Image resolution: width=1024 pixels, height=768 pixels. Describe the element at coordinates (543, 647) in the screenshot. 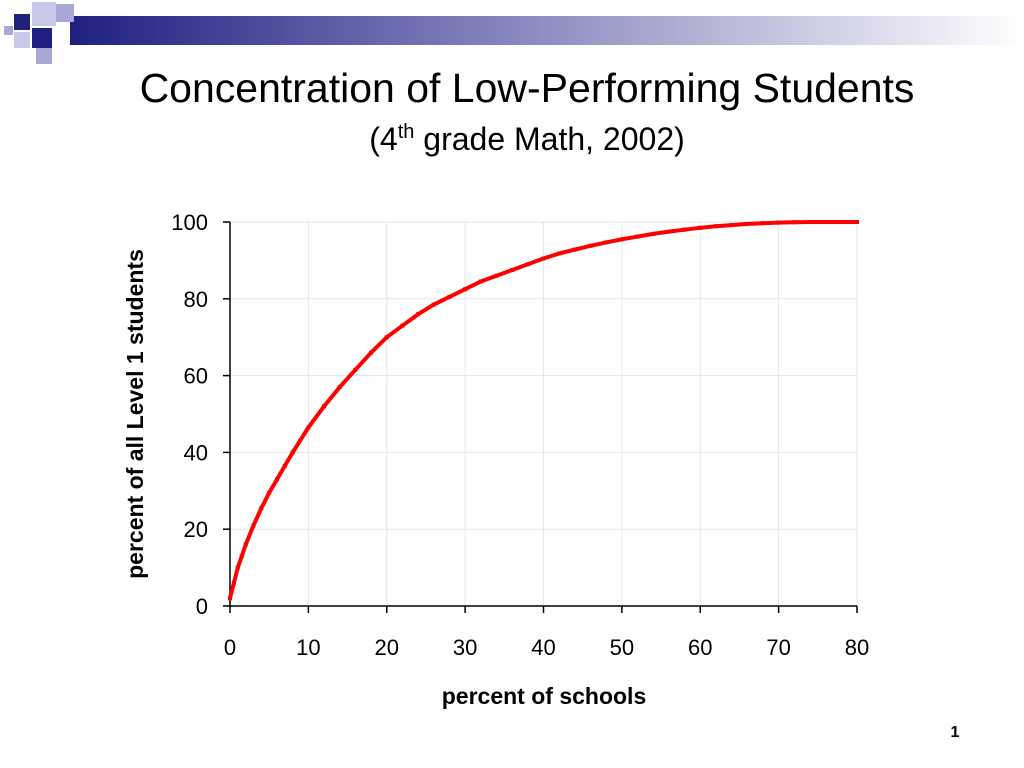

I see `x-tick-label: 40` at that location.